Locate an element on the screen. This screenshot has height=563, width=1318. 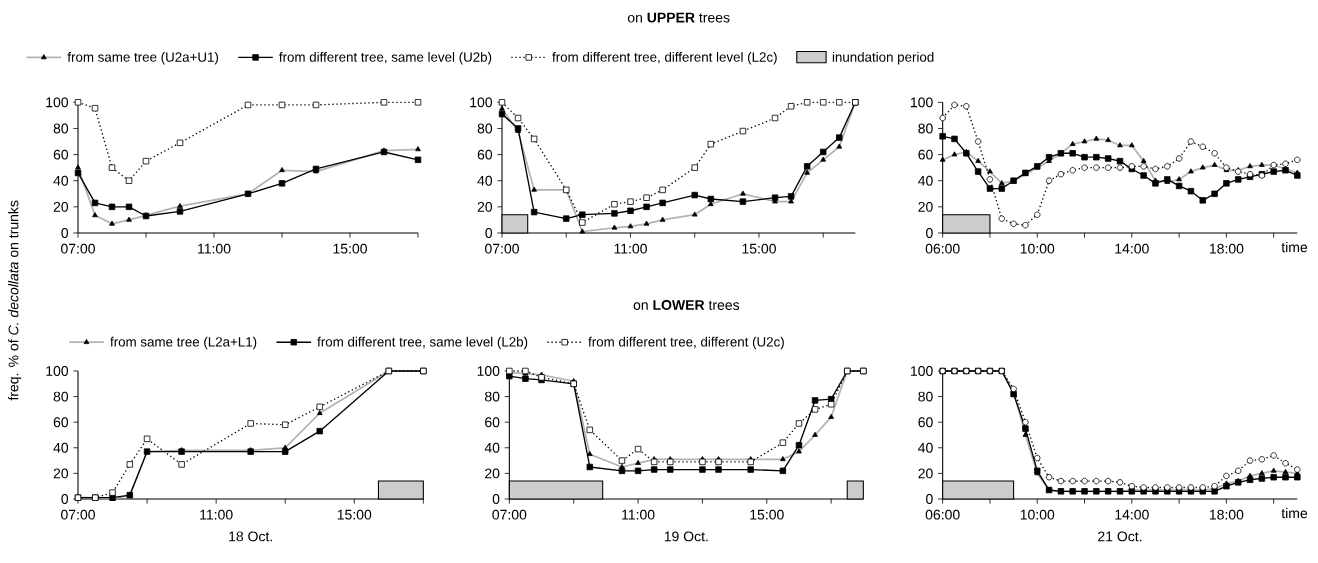
legend-label: from different tree, different (U2c) is located at coordinates (686, 343).